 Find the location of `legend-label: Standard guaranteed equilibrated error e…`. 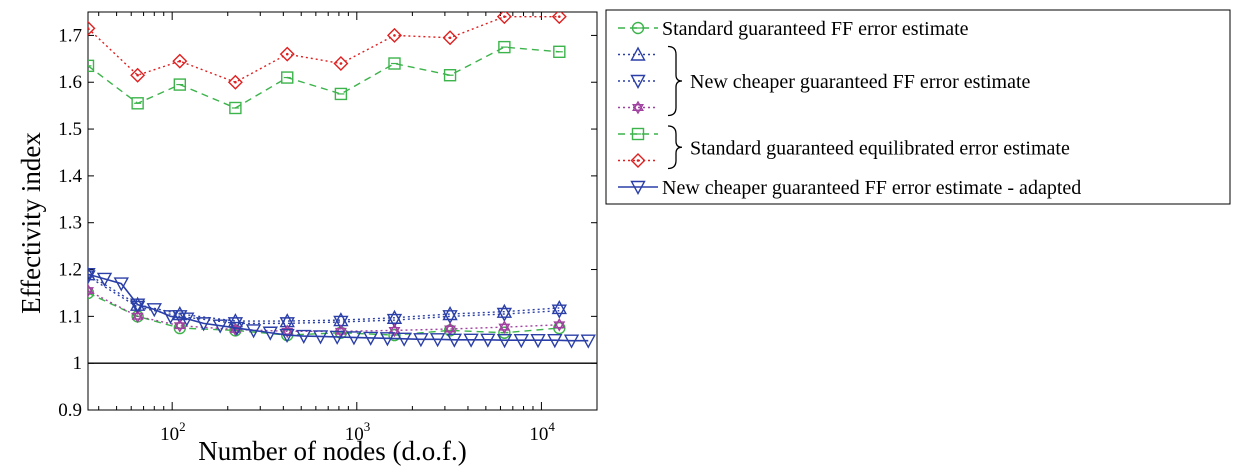

legend-label: Standard guaranteed equilibrated error e… is located at coordinates (880, 148).